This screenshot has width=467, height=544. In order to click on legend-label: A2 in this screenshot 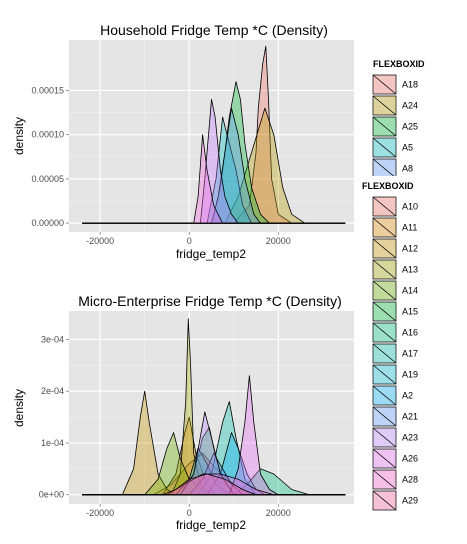, I will do `click(407, 396)`.